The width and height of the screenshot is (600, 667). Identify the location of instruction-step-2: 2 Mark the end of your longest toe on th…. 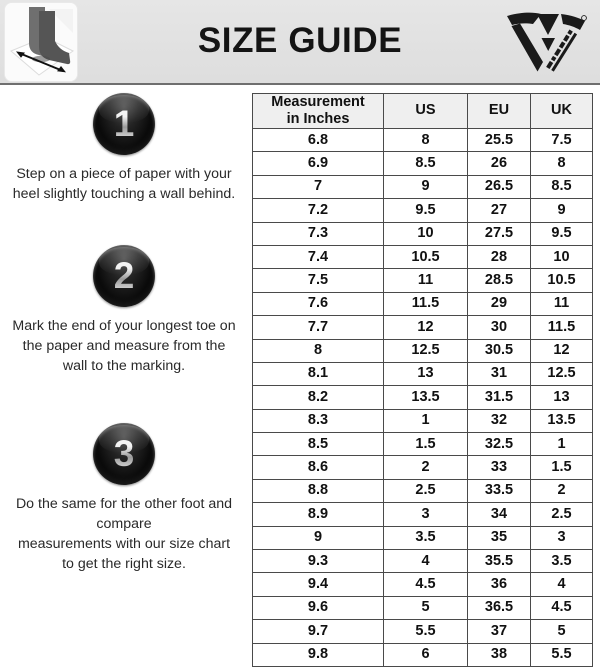
(124, 310).